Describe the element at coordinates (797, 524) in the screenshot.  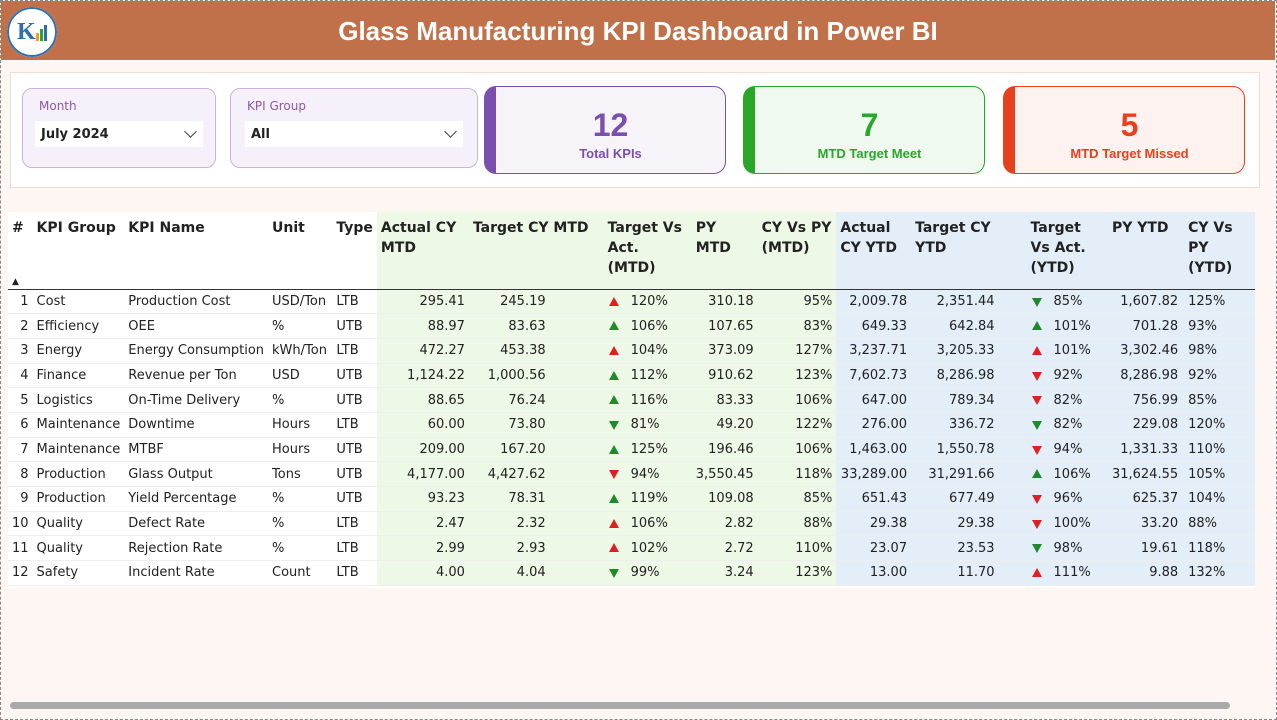
I see `cell: 88%` at that location.